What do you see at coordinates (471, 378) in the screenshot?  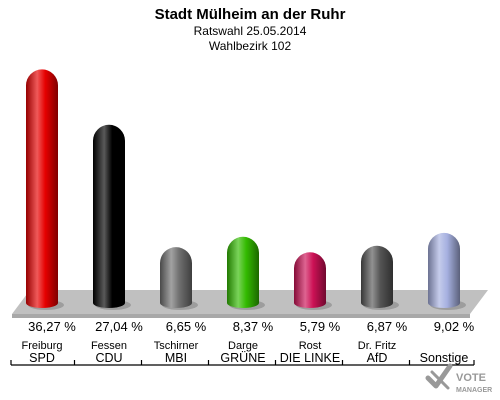 I see `logo-text-top: VOTE` at bounding box center [471, 378].